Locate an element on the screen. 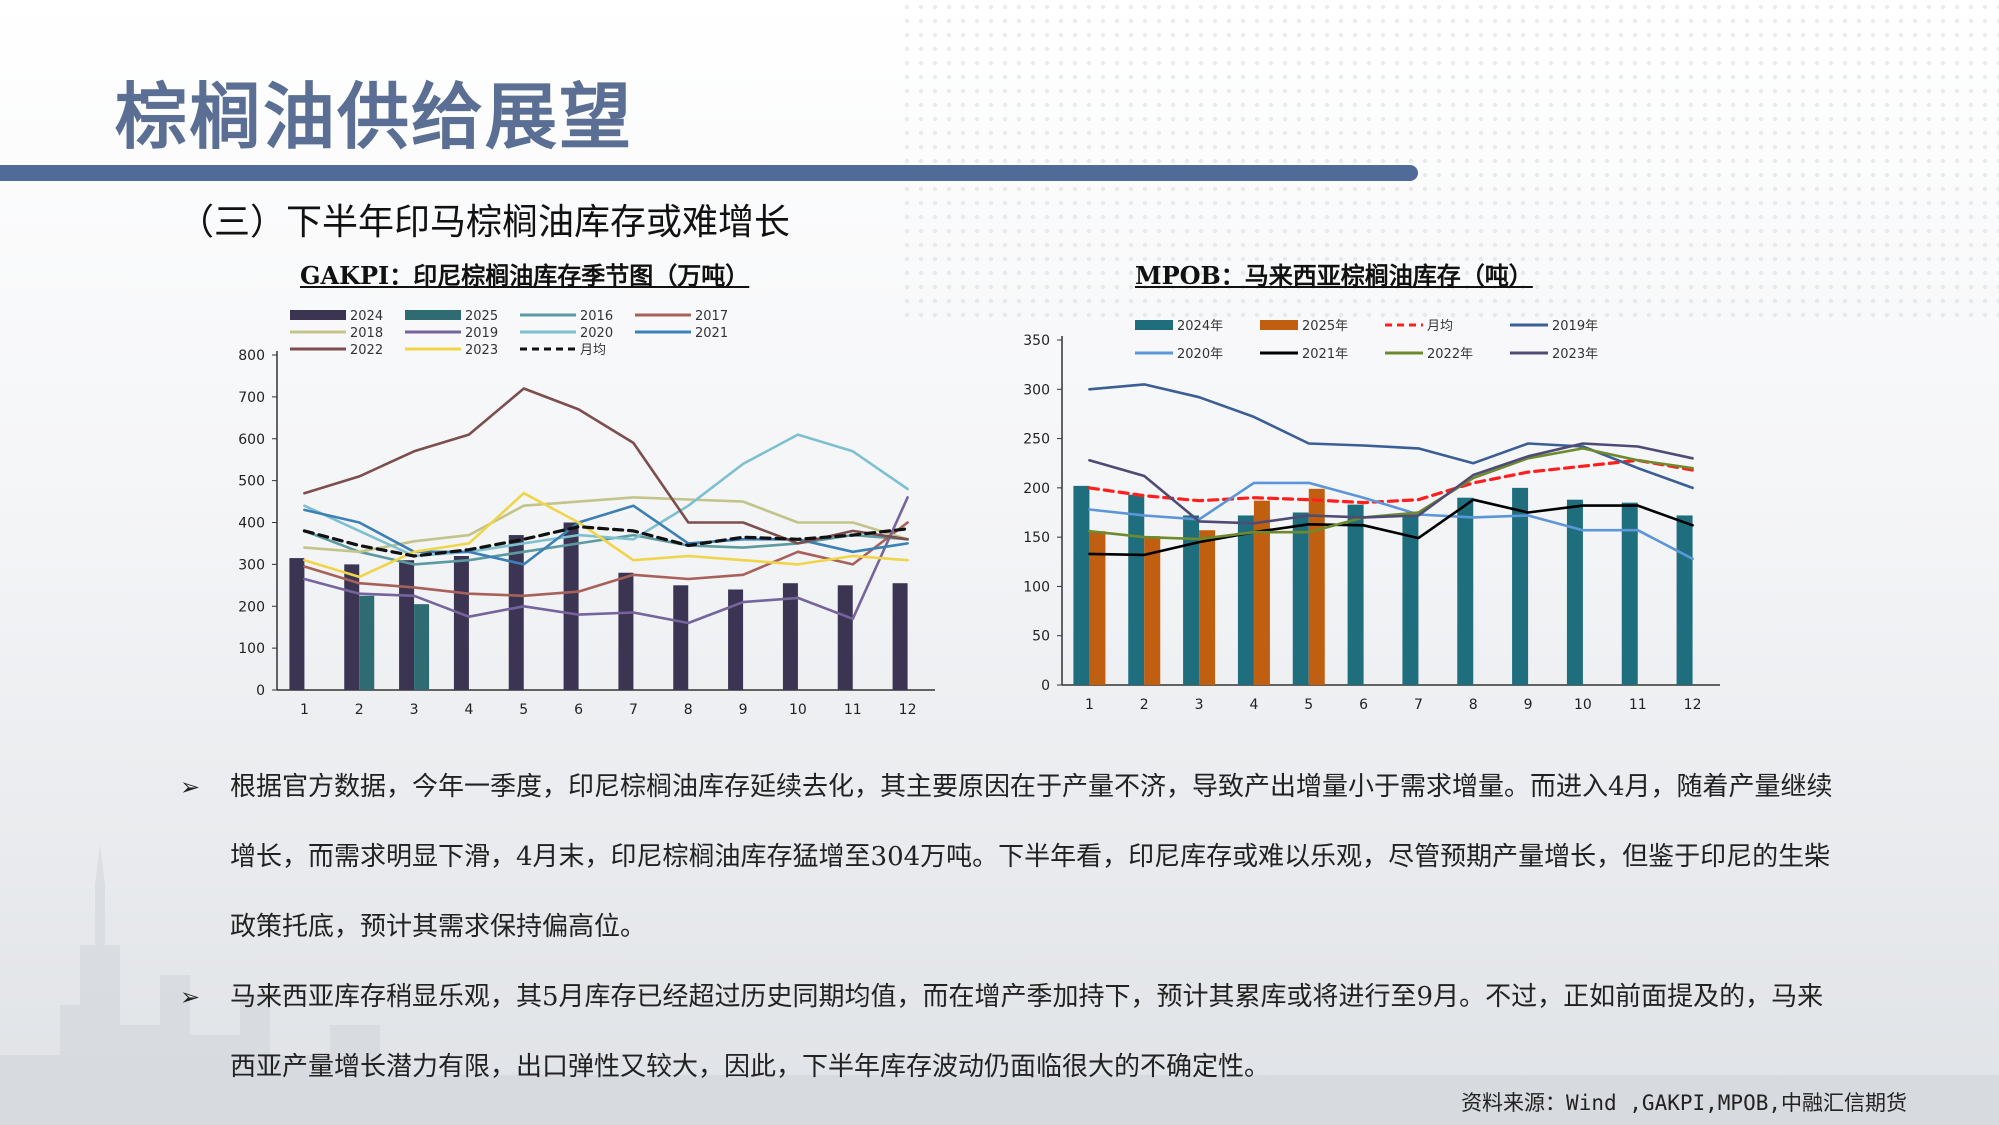 The width and height of the screenshot is (1999, 1125). legend-label: 2020年 is located at coordinates (1200, 354).